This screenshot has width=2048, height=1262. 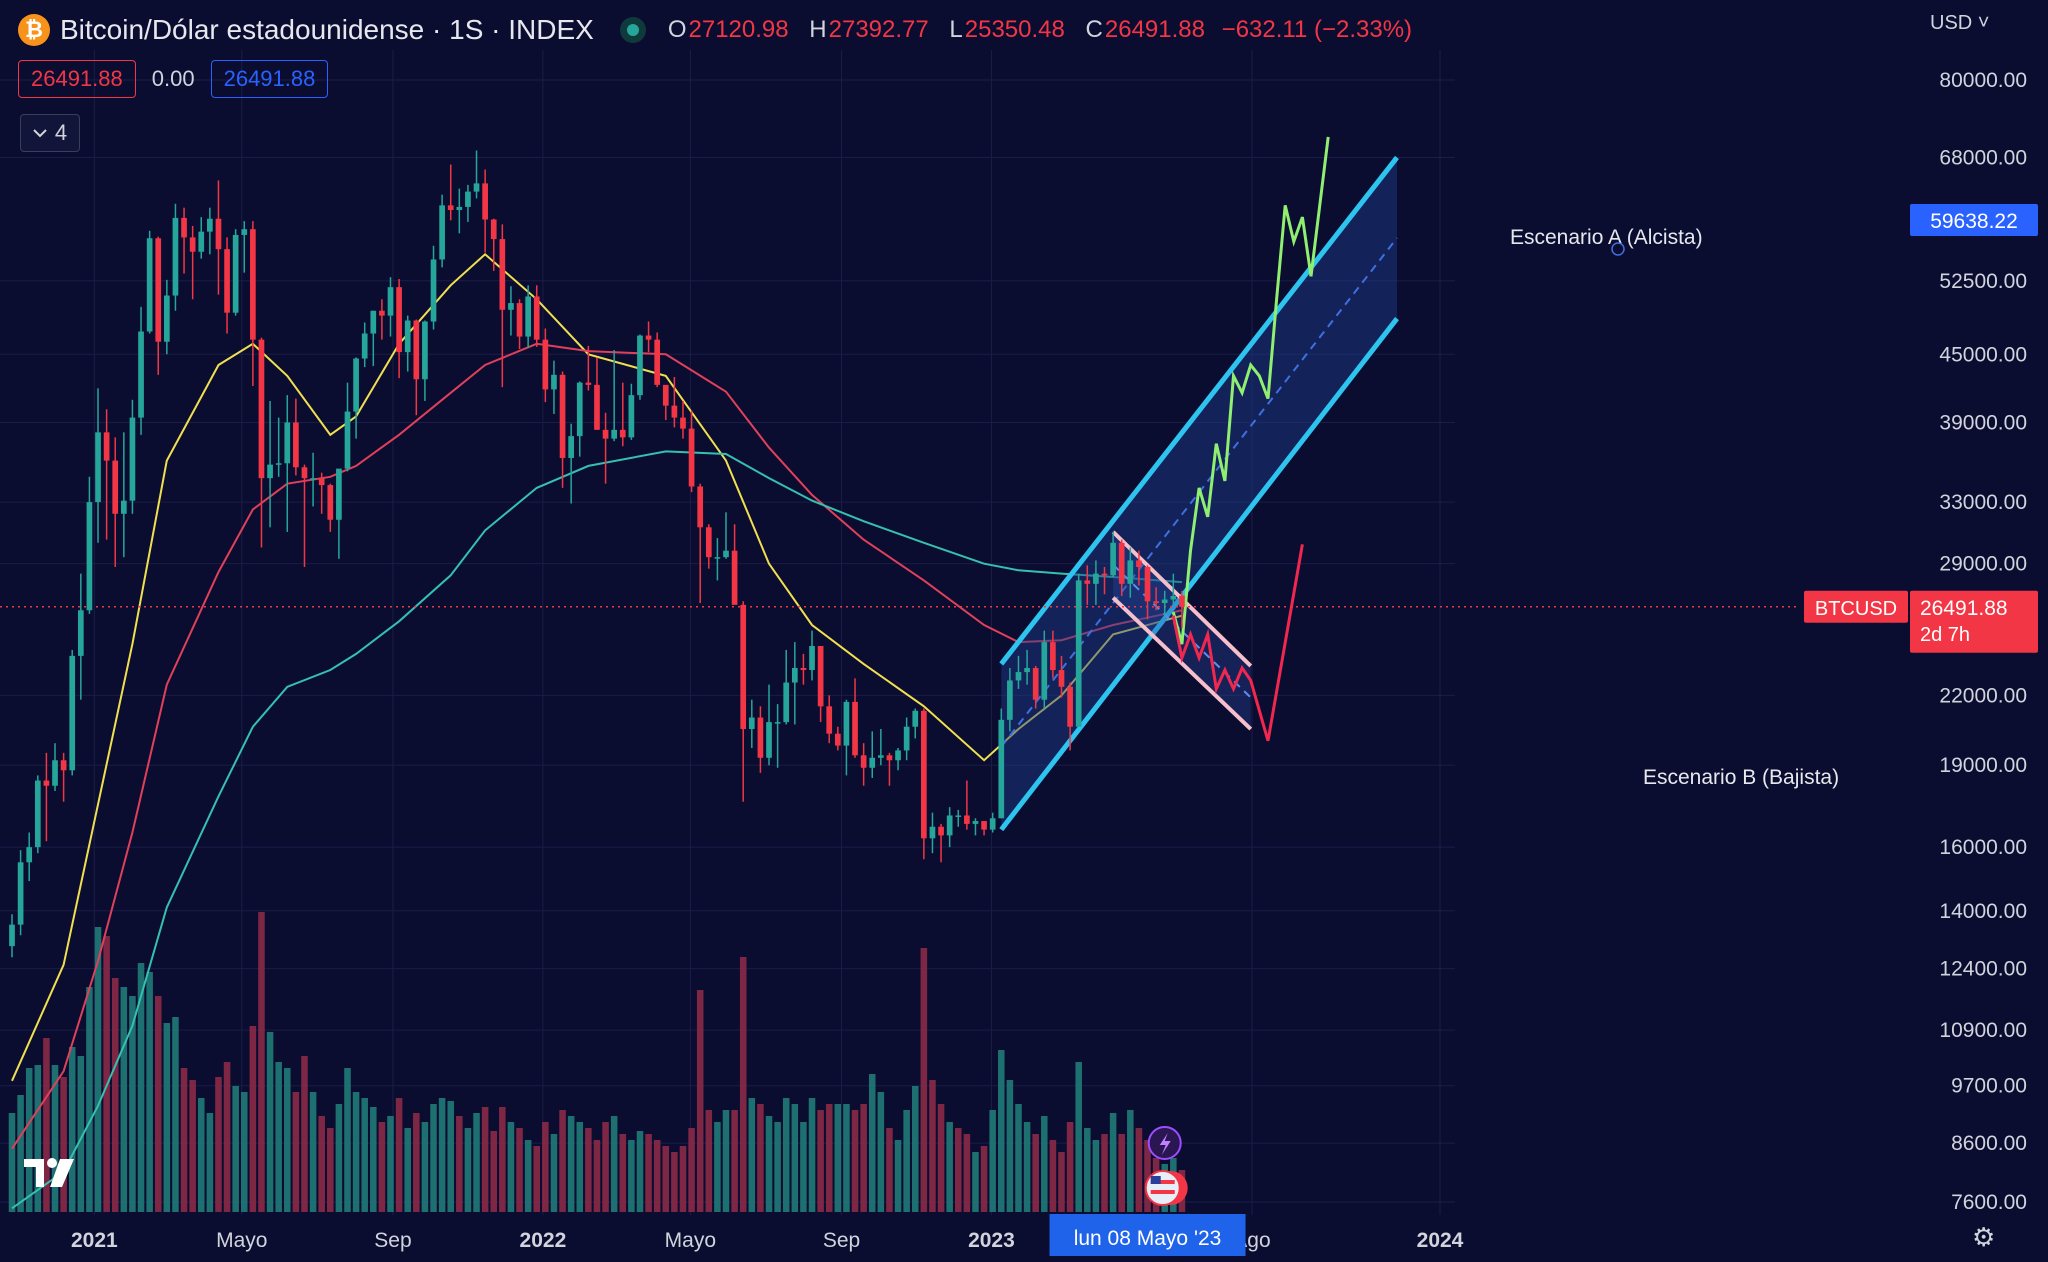 I want to click on tradingview-logo-icon, so click(x=52, y=1173).